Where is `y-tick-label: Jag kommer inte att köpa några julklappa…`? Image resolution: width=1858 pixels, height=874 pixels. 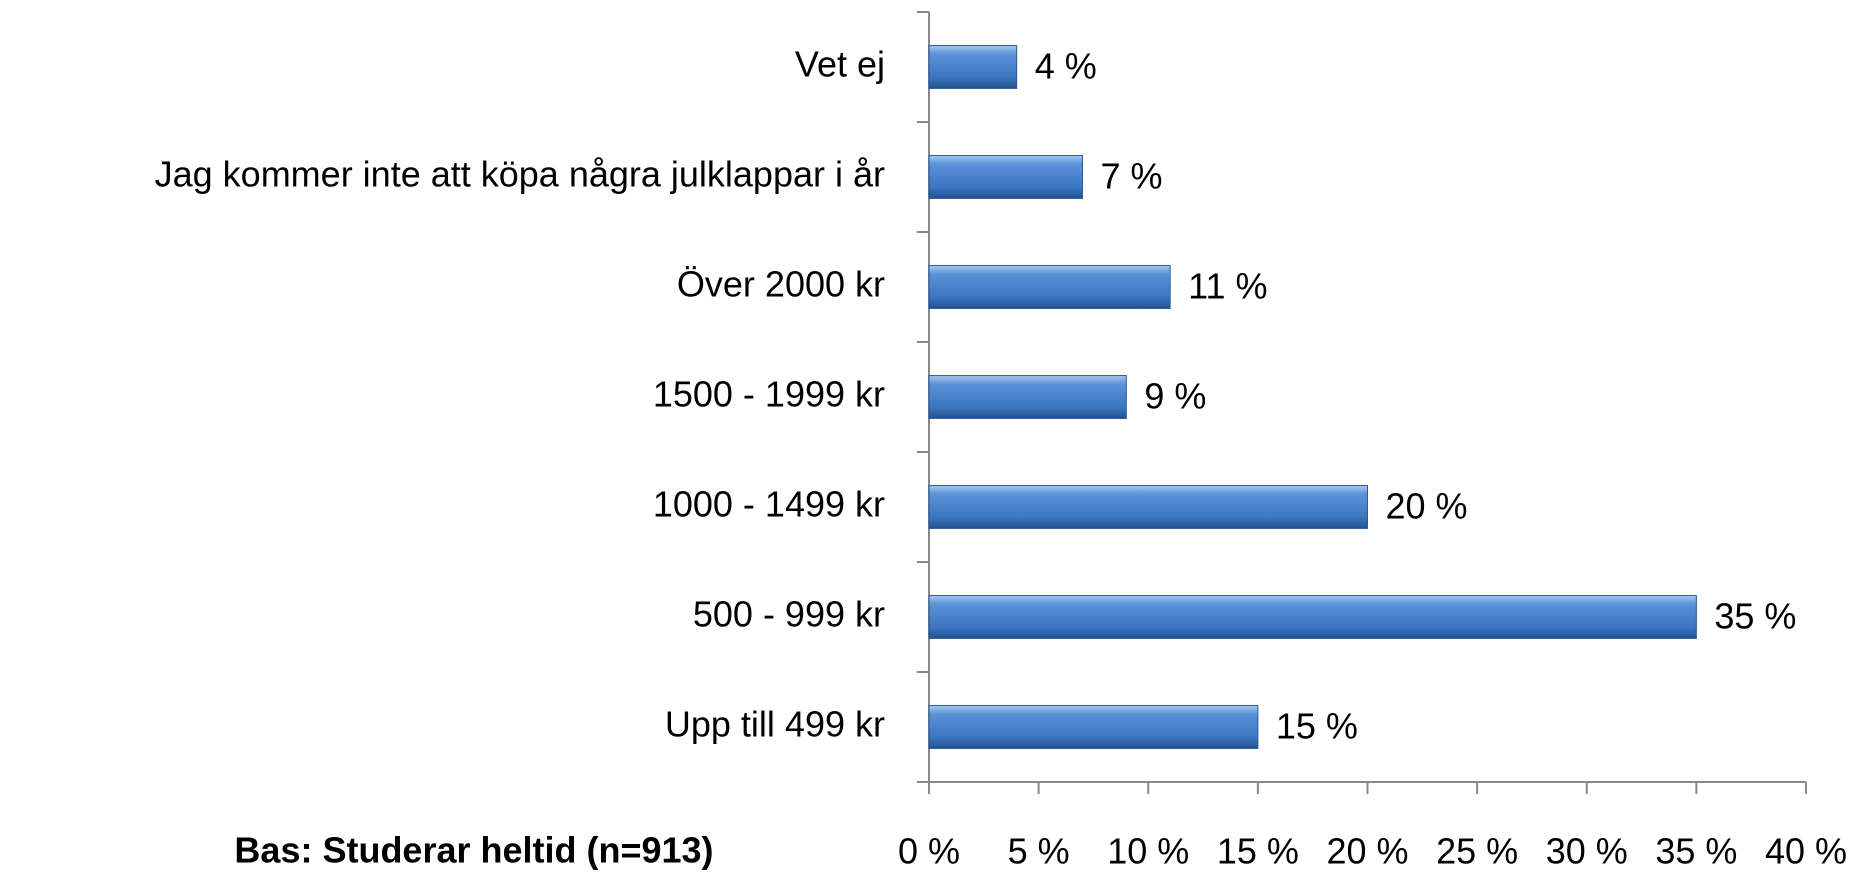 y-tick-label: Jag kommer inte att köpa några julklappa… is located at coordinates (520, 174).